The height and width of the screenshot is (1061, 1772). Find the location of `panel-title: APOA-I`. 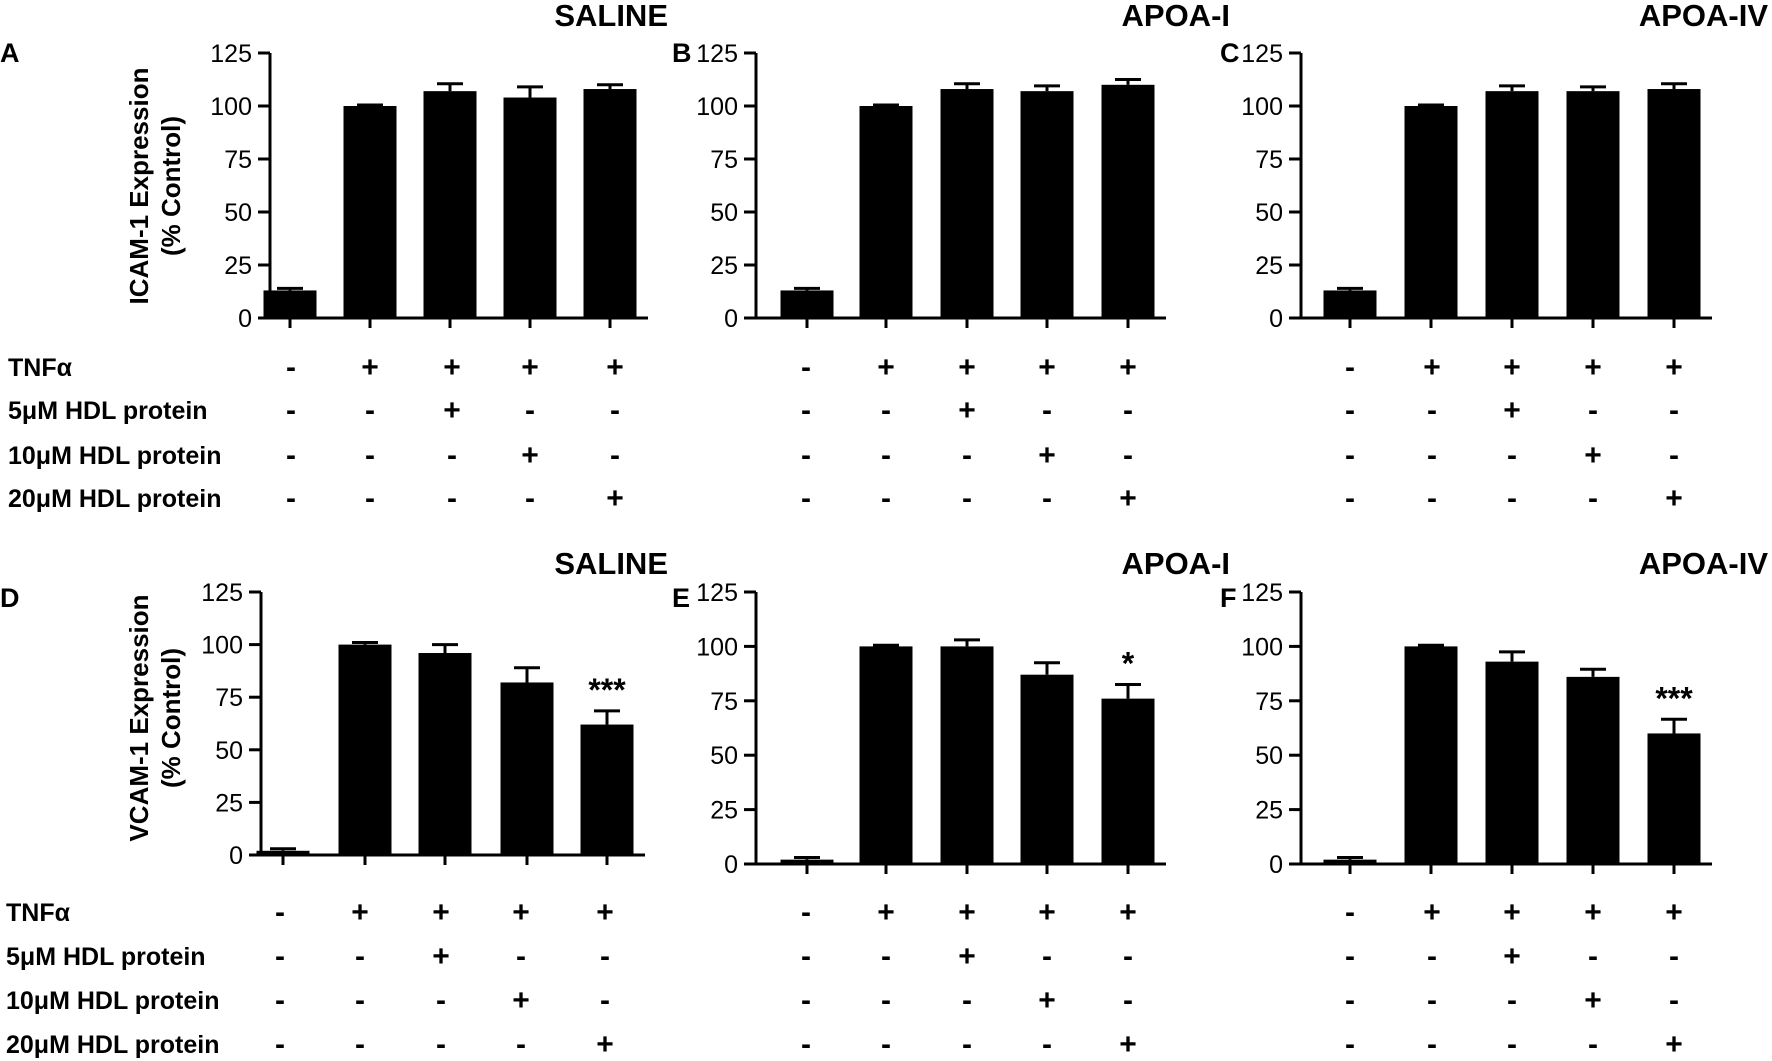

panel-title: APOA-I is located at coordinates (1176, 16).